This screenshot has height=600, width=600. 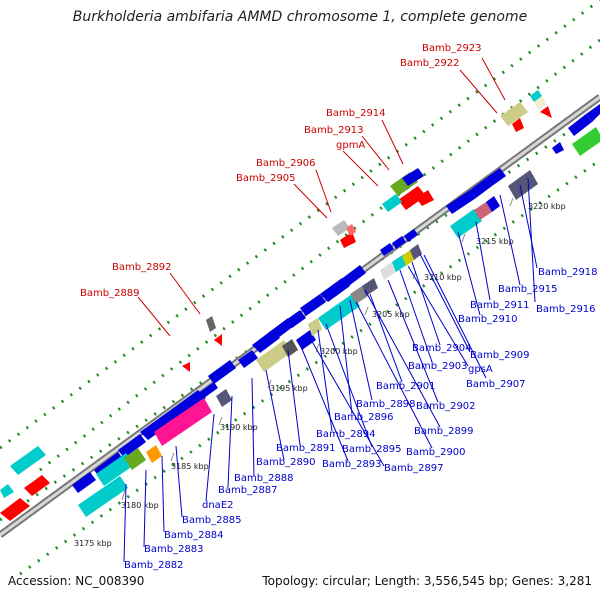 I want to click on gene-label: Bamb_2887, so click(x=248, y=490).